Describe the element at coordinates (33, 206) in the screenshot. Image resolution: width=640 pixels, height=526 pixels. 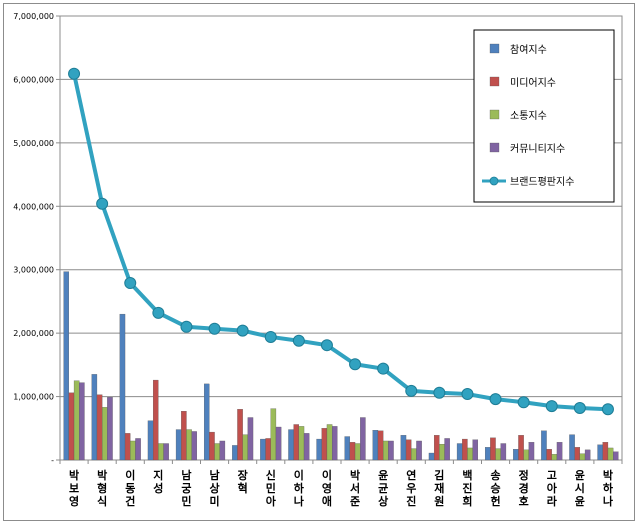
I see `y-tick-label: 4,000,000` at that location.